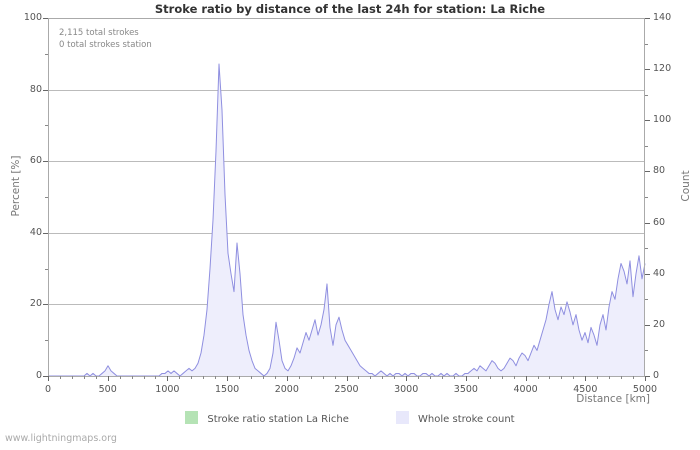  What do you see at coordinates (107, 389) in the screenshot?
I see `x-axis-tick-label: 500` at bounding box center [107, 389].